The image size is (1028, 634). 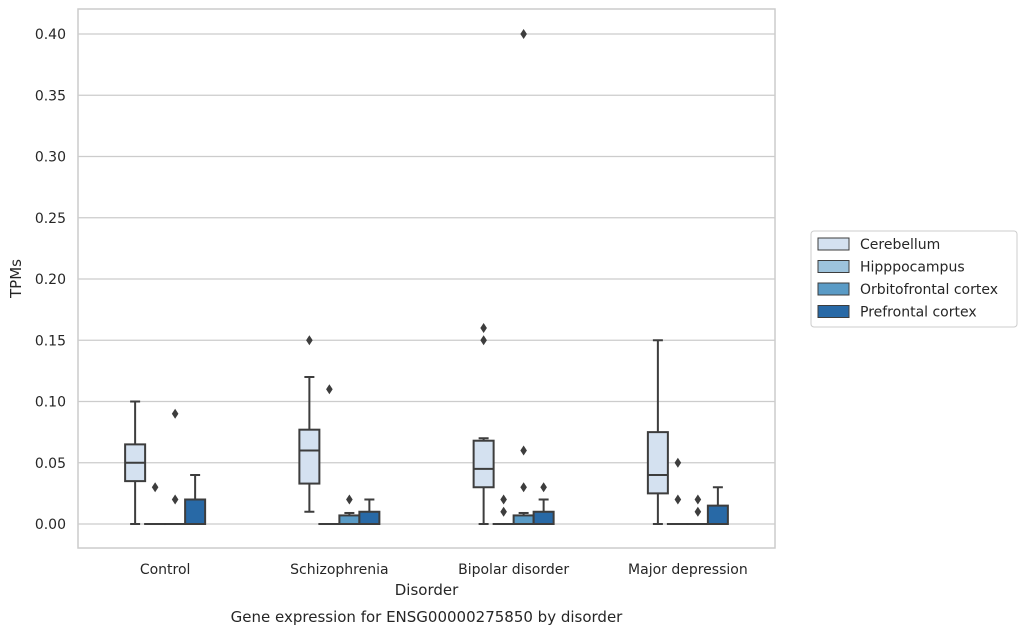 What do you see at coordinates (50, 35) in the screenshot?
I see `y-tick-label: 0.40` at bounding box center [50, 35].